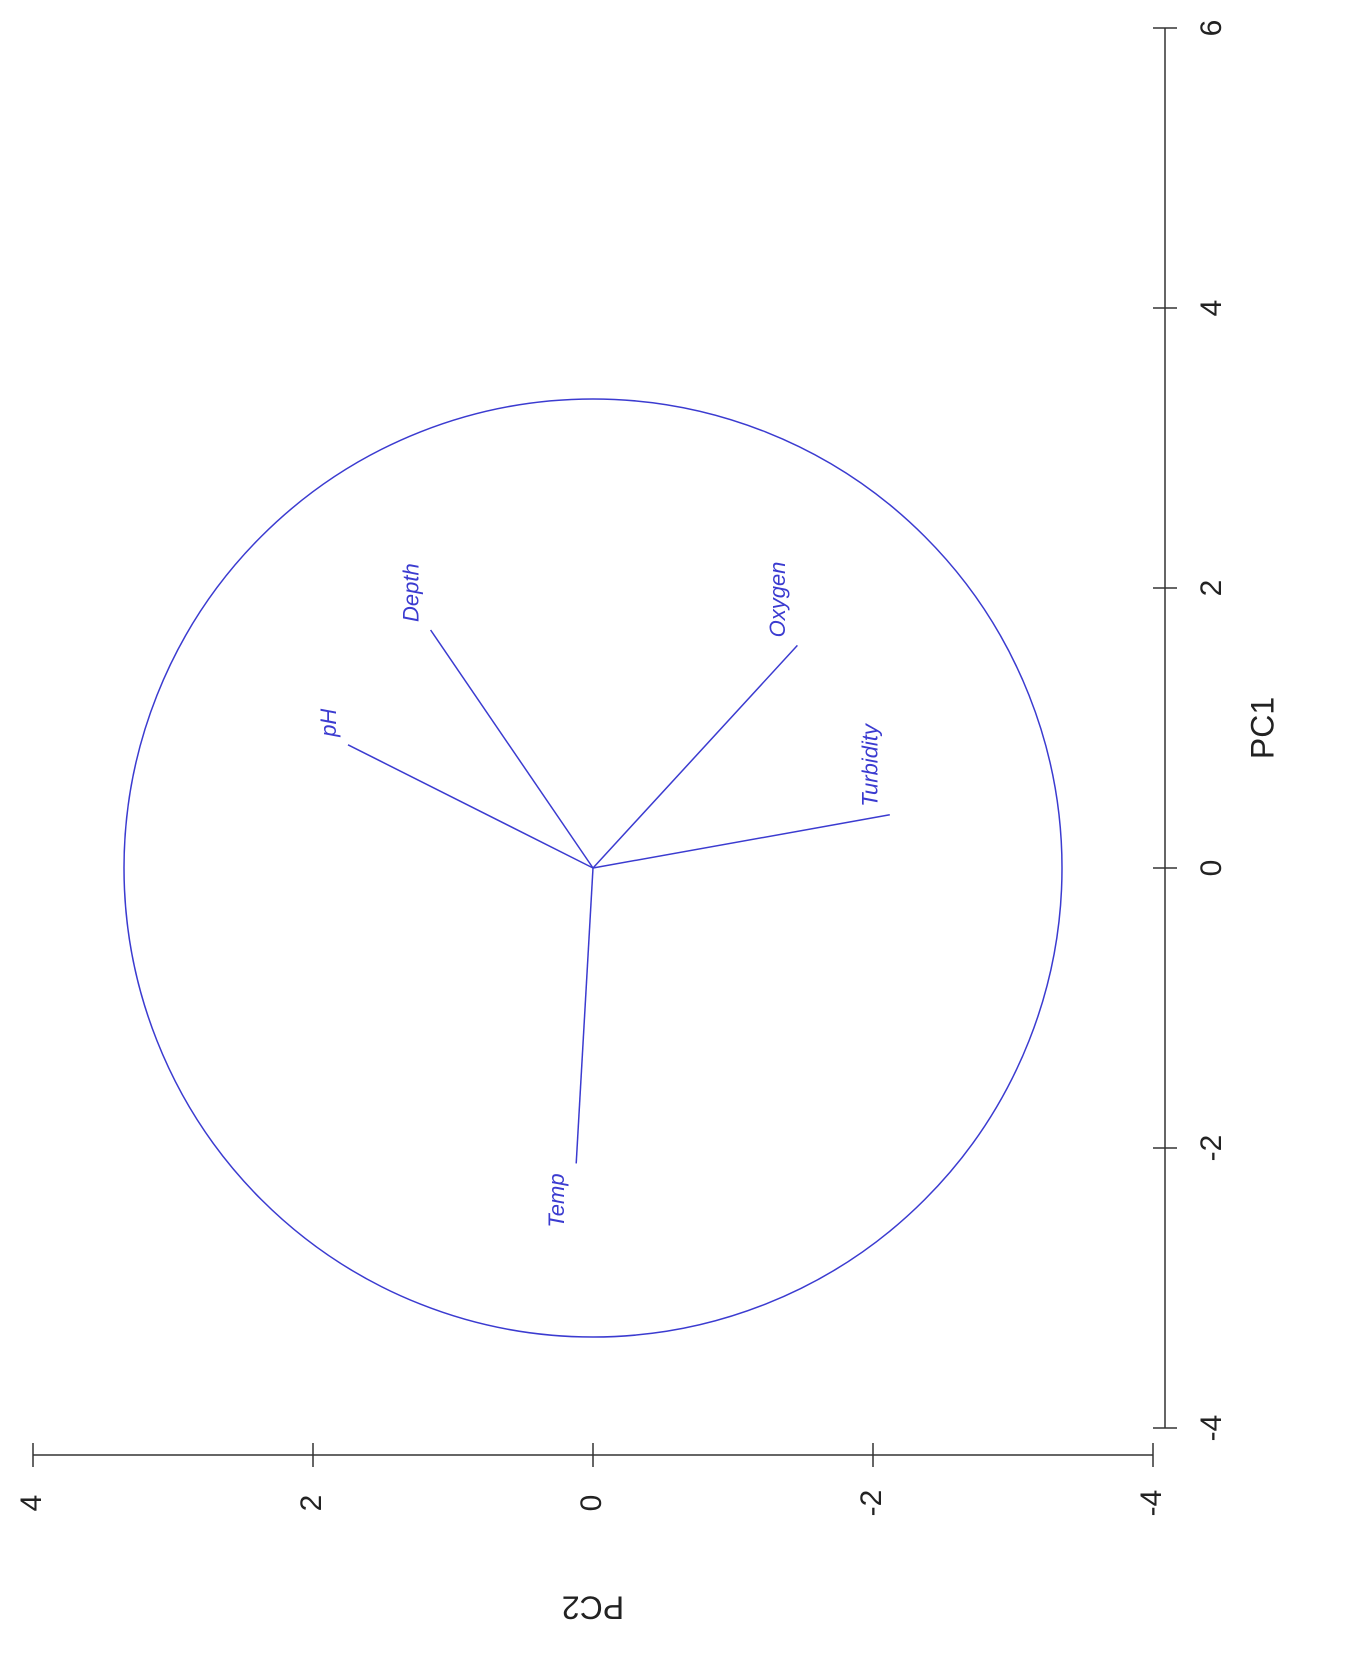  I want to click on y-axis-title: PC2, so click(593, 1608).